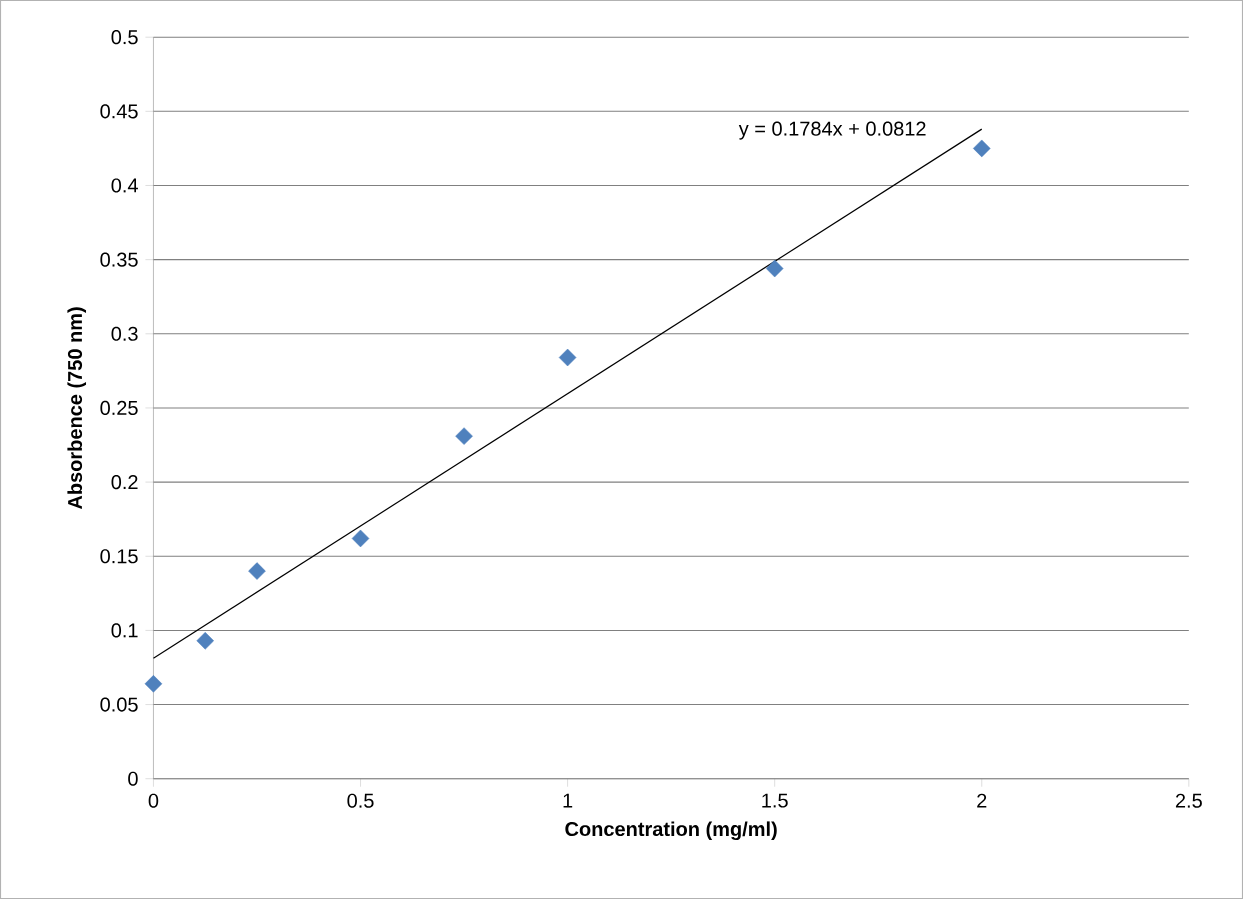 This screenshot has width=1243, height=899. I want to click on y-tick-label: 0.45, so click(119, 111).